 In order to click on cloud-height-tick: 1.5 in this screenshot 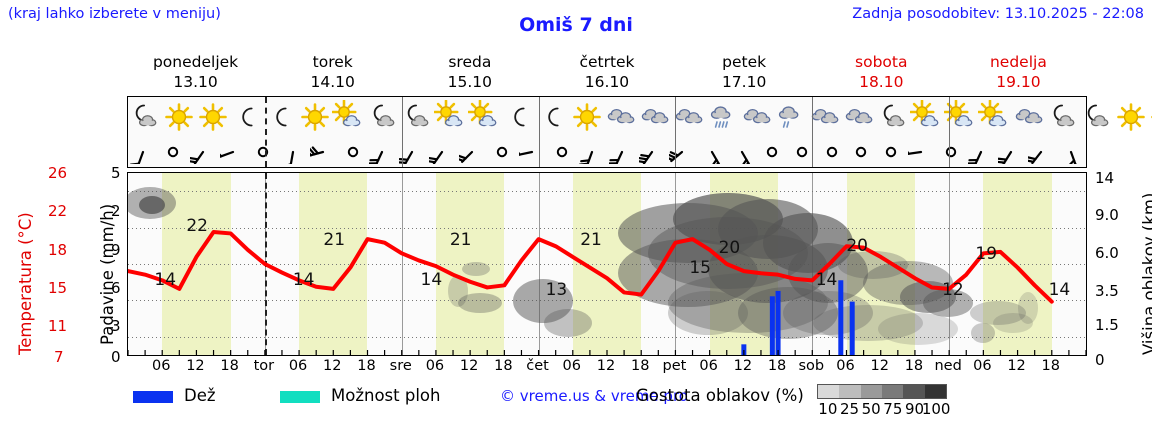, I will do `click(1107, 325)`.